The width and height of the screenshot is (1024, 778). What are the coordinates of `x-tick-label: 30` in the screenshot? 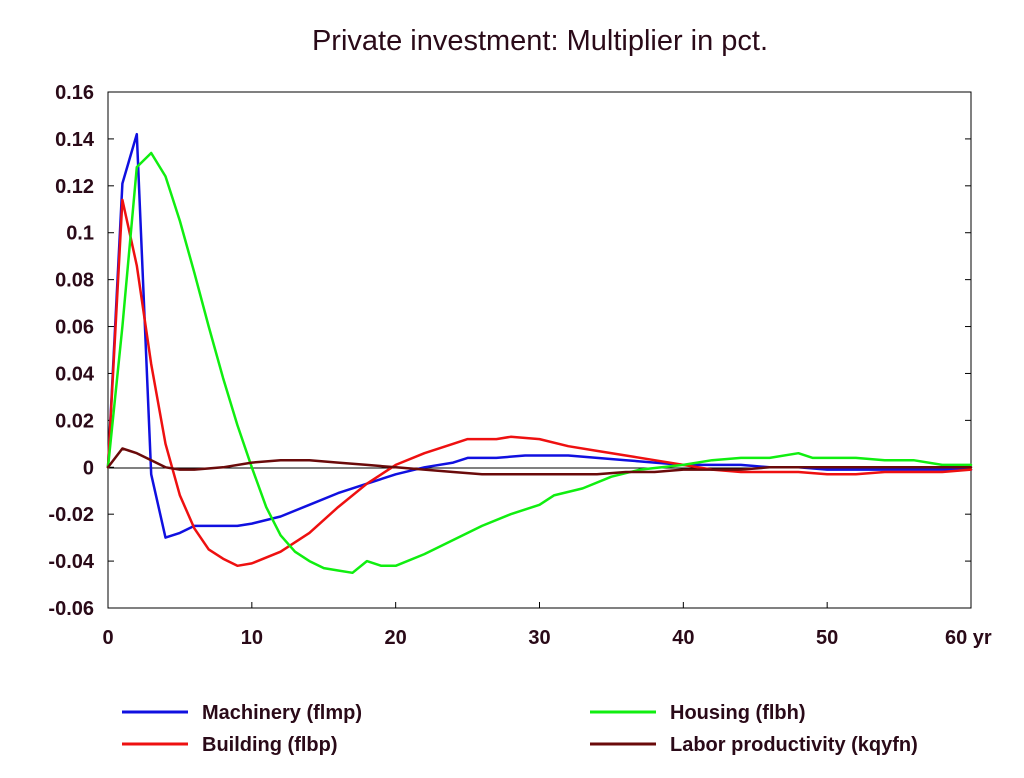 It's located at (539, 638).